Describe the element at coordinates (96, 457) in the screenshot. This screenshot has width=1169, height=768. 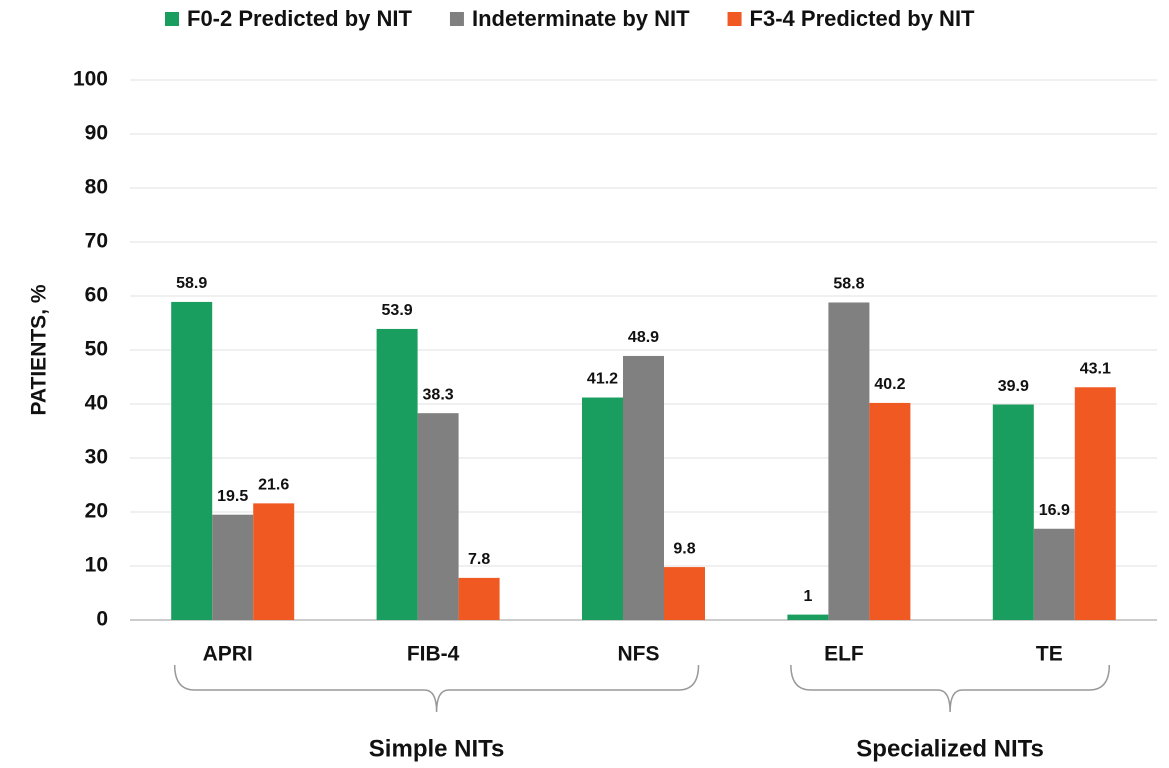
I see `y-tick-label: 30` at that location.